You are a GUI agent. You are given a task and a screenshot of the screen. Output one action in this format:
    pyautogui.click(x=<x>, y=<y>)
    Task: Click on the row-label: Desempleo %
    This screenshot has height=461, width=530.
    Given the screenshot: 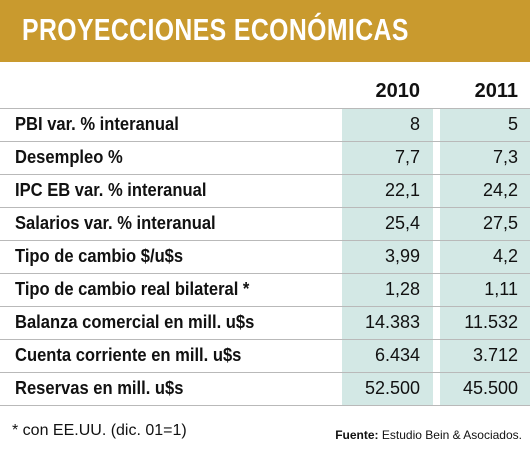 What is the action you would take?
    pyautogui.click(x=69, y=157)
    